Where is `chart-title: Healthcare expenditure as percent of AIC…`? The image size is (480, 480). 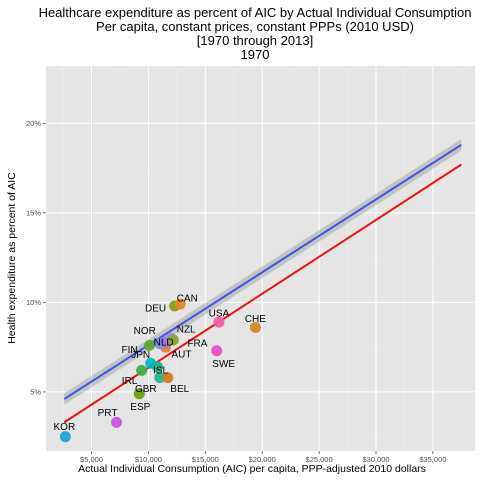
chart-title: Healthcare expenditure as percent of AIC… is located at coordinates (255, 33).